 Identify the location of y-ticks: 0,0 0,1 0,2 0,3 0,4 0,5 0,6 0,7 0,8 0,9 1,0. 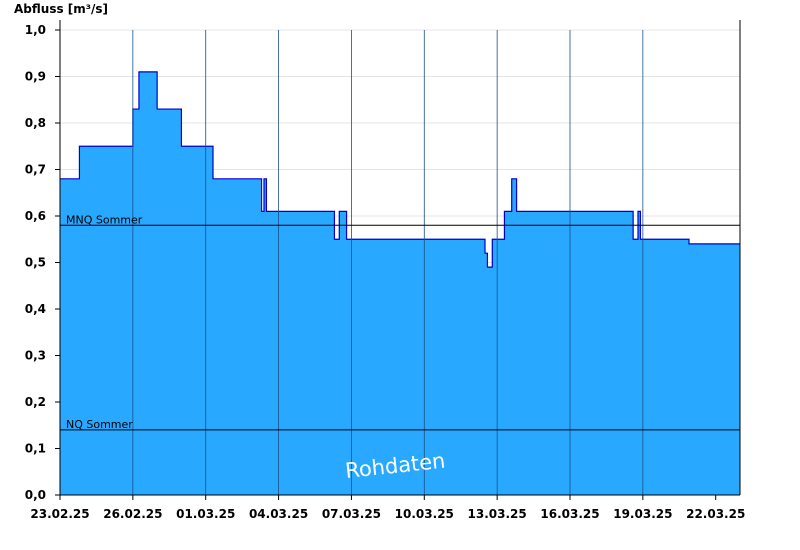
(42, 262).